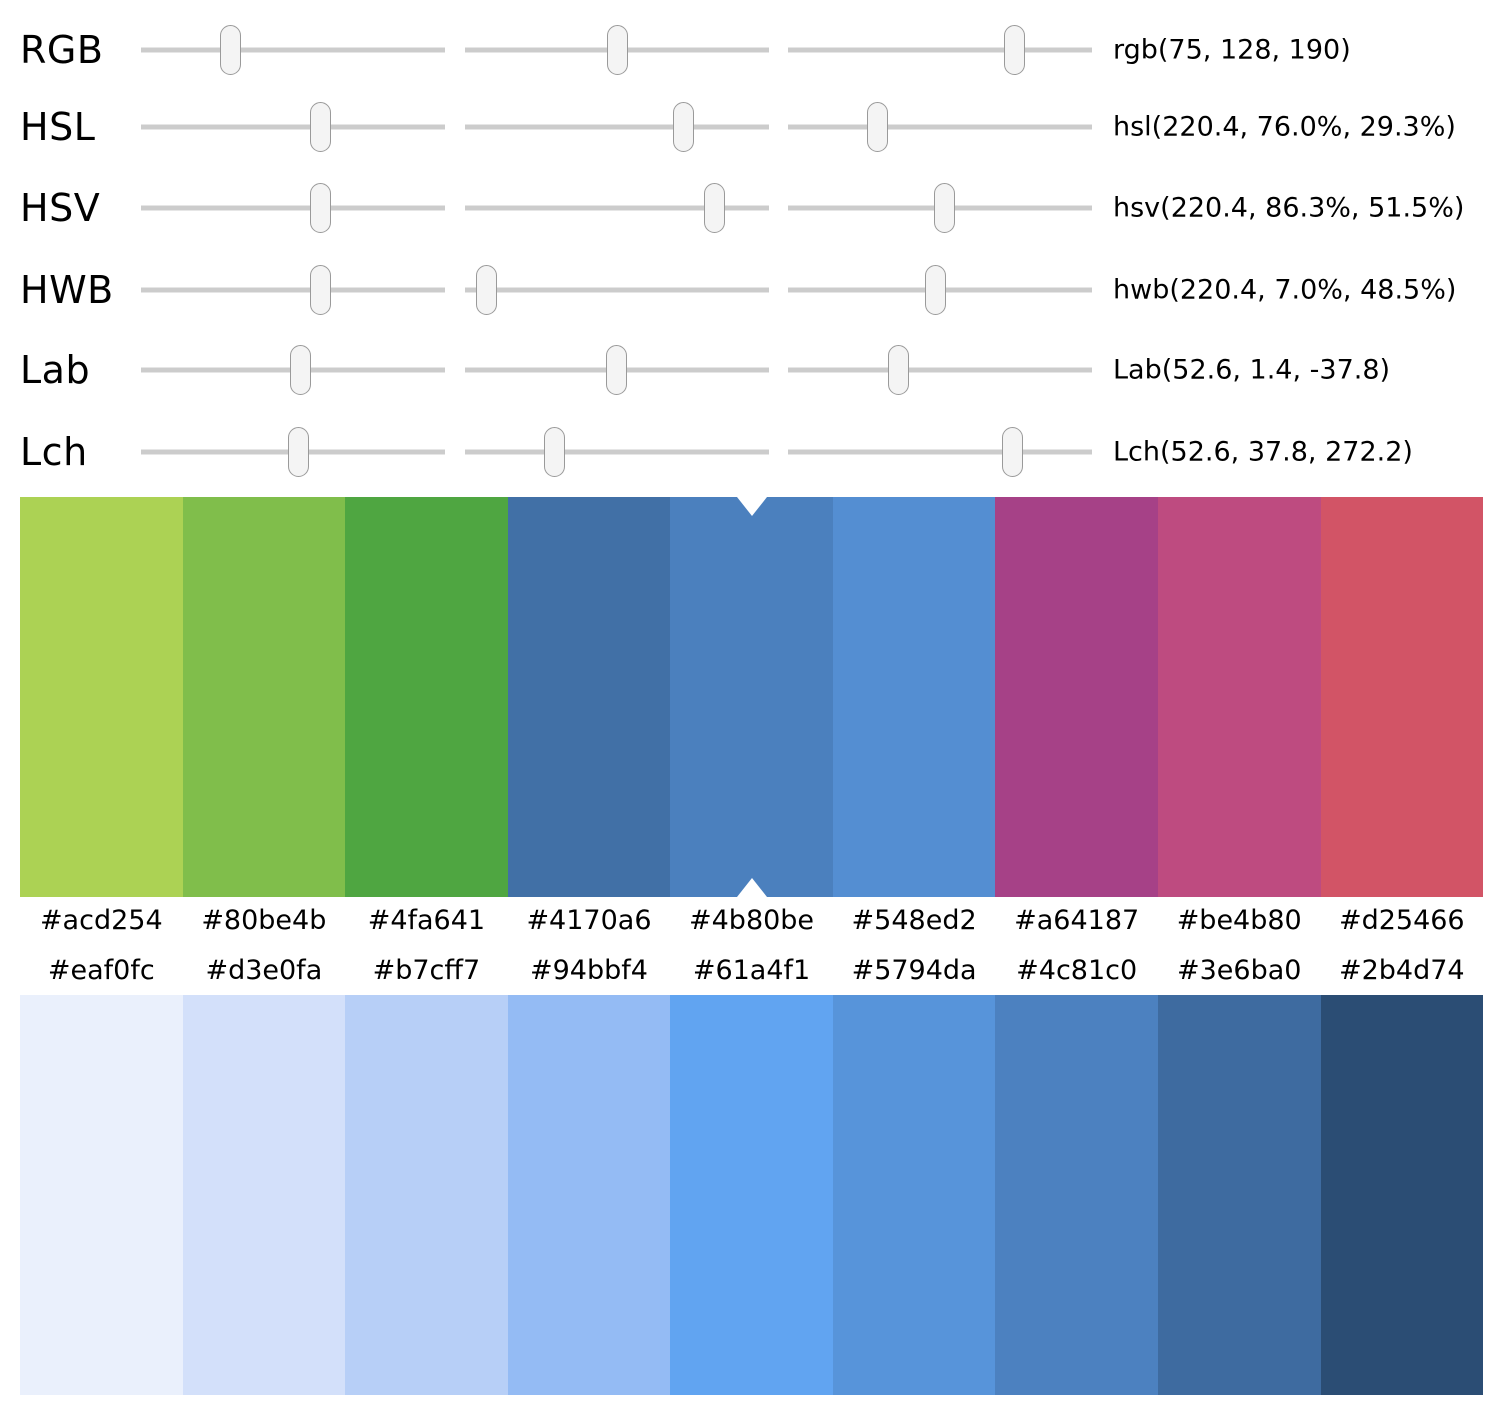 The height and width of the screenshot is (1415, 1501). What do you see at coordinates (751, 970) in the screenshot?
I see `hex-label-bottom-4: #61a4f1` at bounding box center [751, 970].